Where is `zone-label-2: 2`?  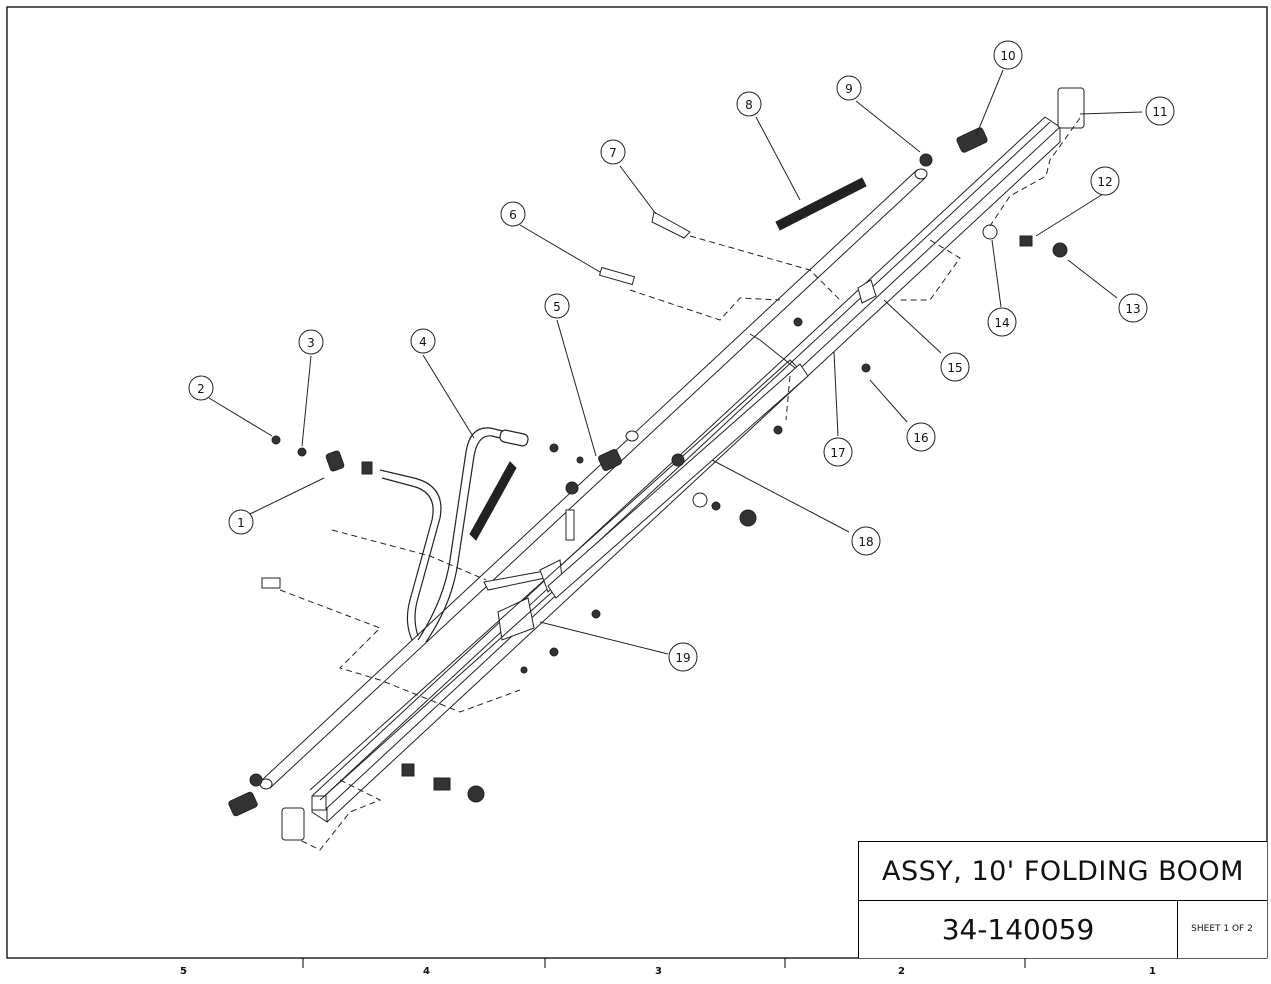
zone-label-2: 2 is located at coordinates (901, 971).